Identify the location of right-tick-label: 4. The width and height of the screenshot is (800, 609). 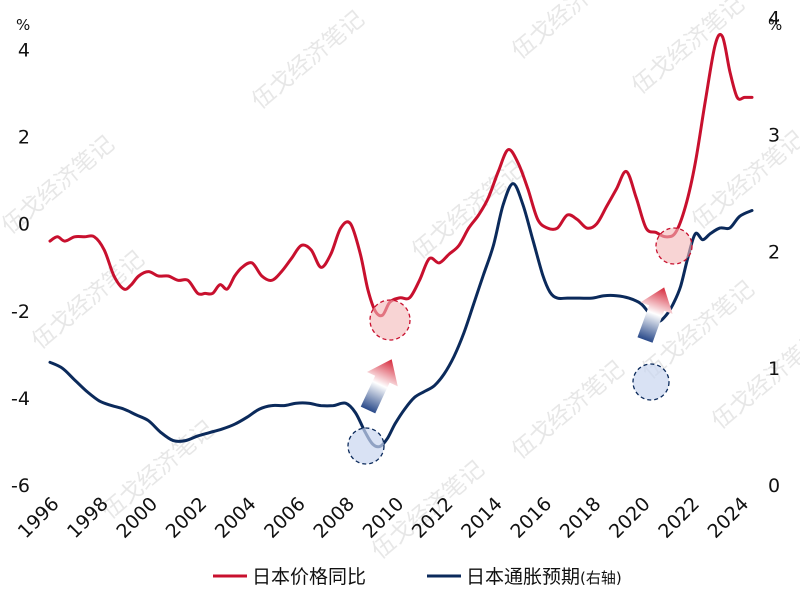
(774, 19).